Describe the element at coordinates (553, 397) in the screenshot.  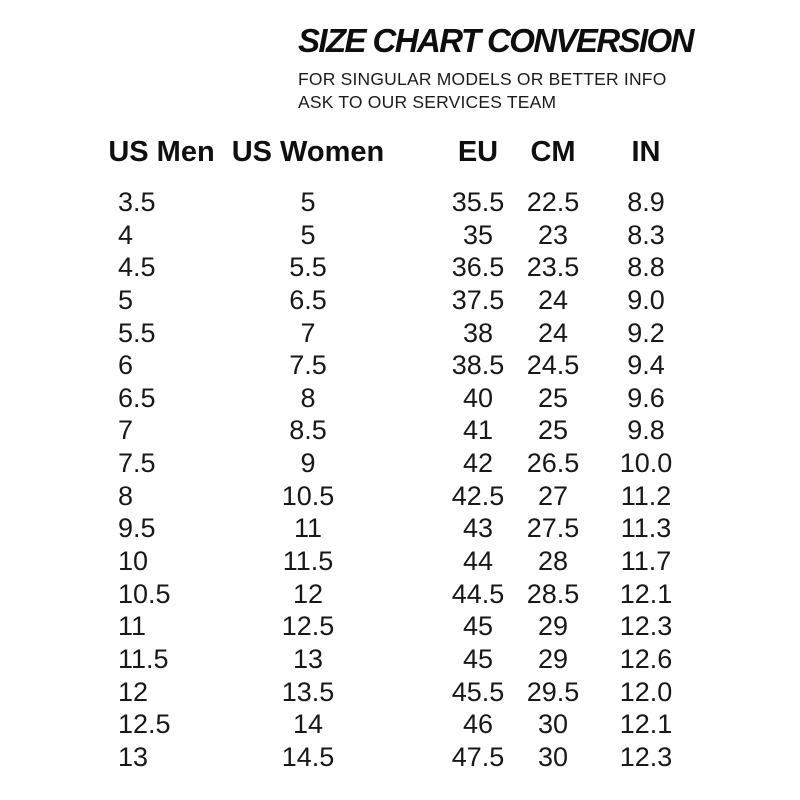
I see `cell-cm: 25` at that location.